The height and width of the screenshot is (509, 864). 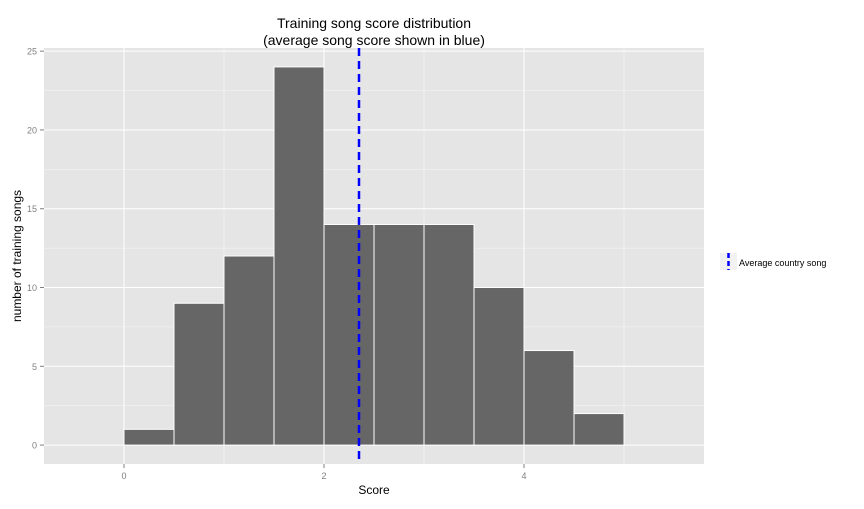 I want to click on legend: Average country song, so click(x=773, y=261).